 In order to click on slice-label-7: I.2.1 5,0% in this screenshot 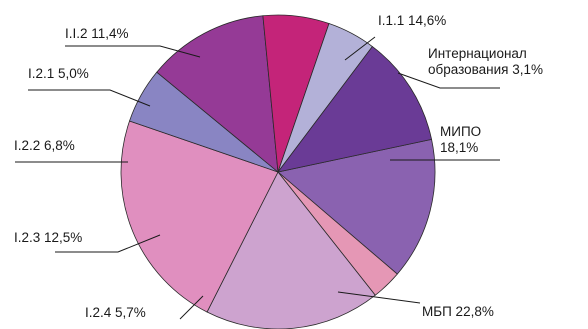, I will do `click(58, 73)`.